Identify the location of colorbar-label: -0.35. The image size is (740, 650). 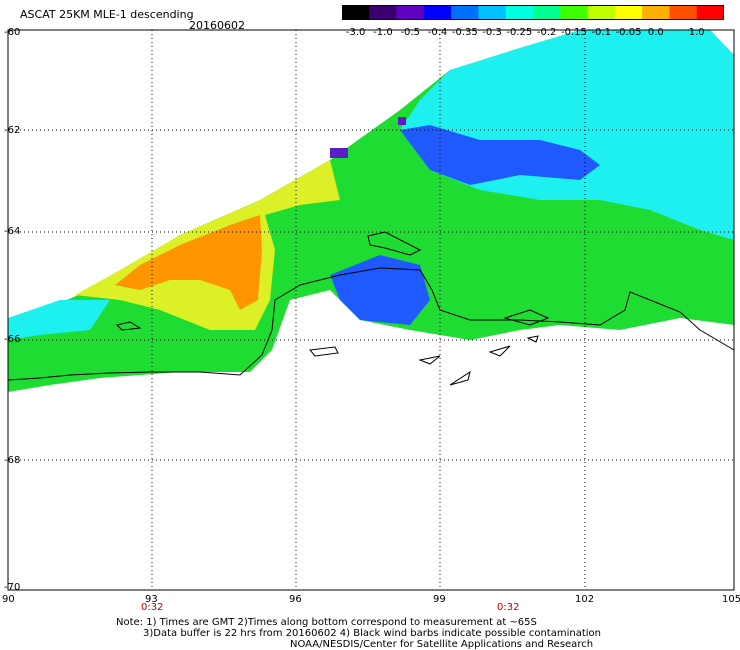
(464, 32).